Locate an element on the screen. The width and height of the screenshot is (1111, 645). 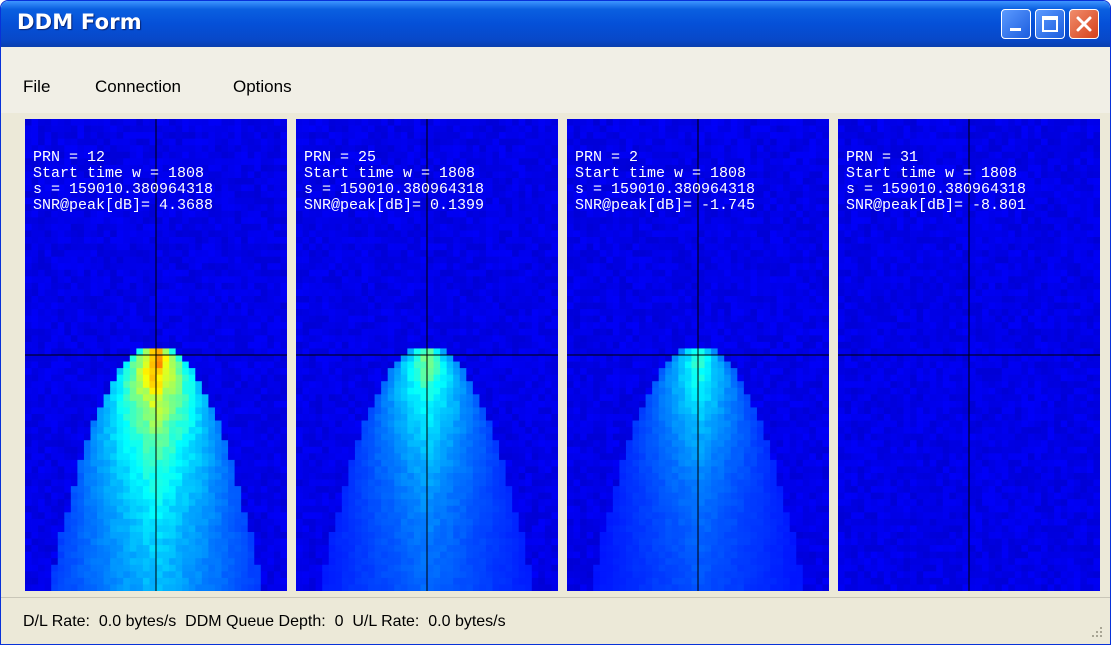
queue-depth-value: 0 is located at coordinates (339, 621).